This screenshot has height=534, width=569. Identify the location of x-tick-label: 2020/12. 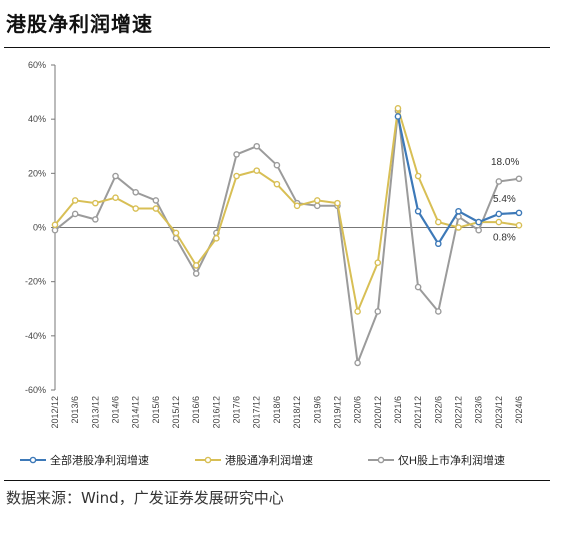
(378, 412).